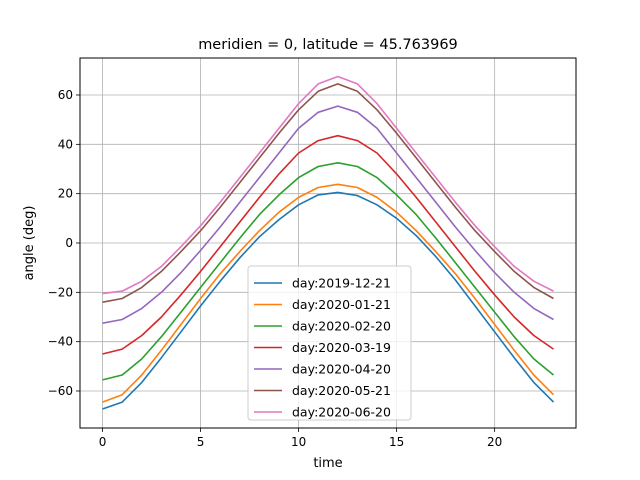 Image resolution: width=640 pixels, height=480 pixels. Describe the element at coordinates (65, 95) in the screenshot. I see `y-tick-label: 60` at that location.